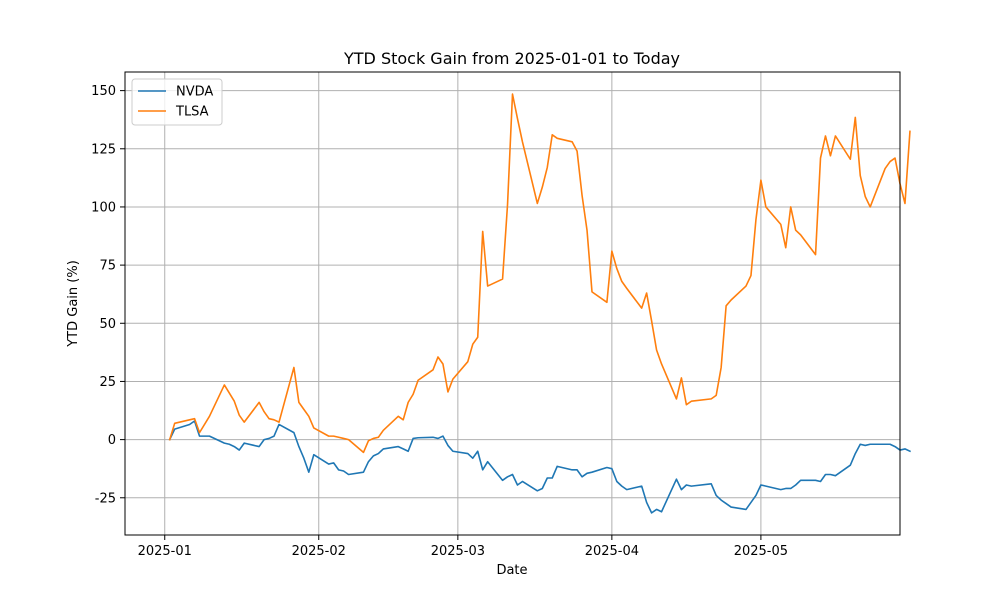 Image resolution: width=1000 pixels, height=600 pixels. What do you see at coordinates (105, 498) in the screenshot?
I see `y-tick-label: -25` at bounding box center [105, 498].